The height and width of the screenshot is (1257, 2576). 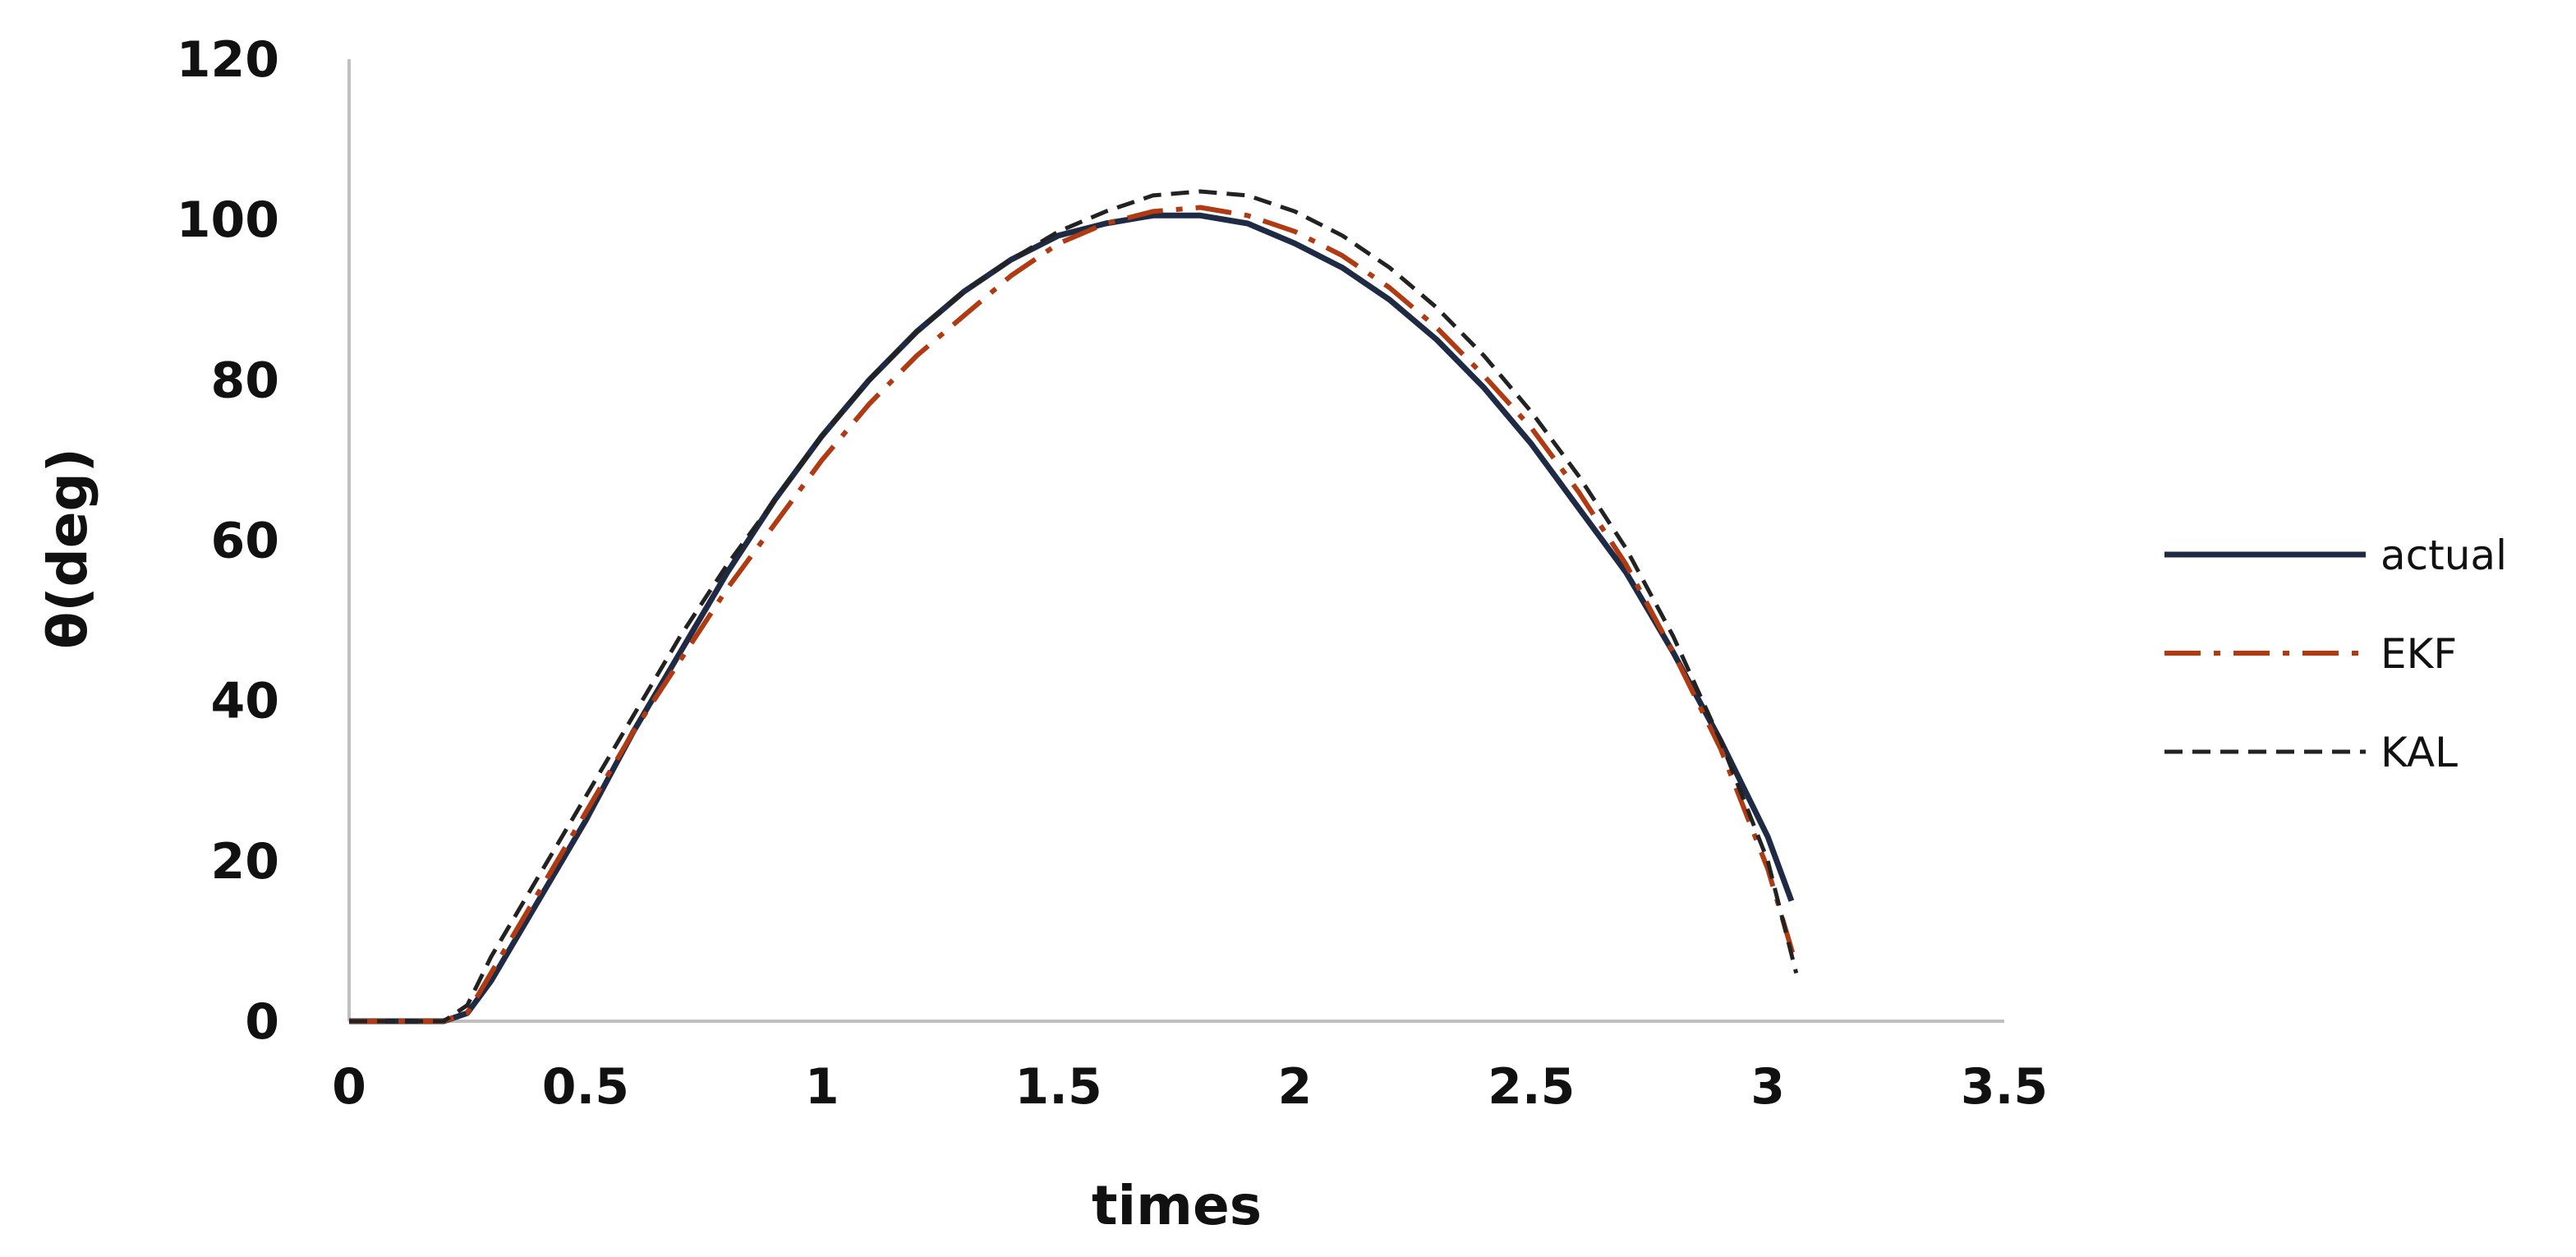 I want to click on legend-label-ekf: EKF, so click(x=2418, y=654).